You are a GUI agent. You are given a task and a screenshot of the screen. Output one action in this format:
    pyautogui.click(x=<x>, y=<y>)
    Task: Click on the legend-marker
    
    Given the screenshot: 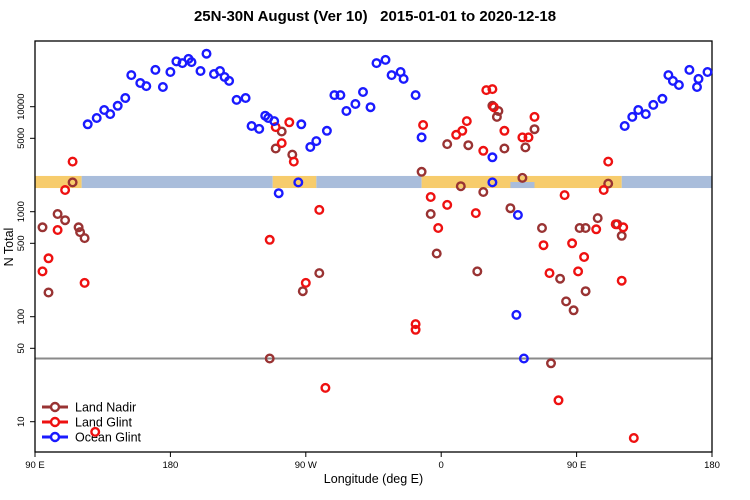 What is the action you would take?
    pyautogui.click(x=55, y=407)
    